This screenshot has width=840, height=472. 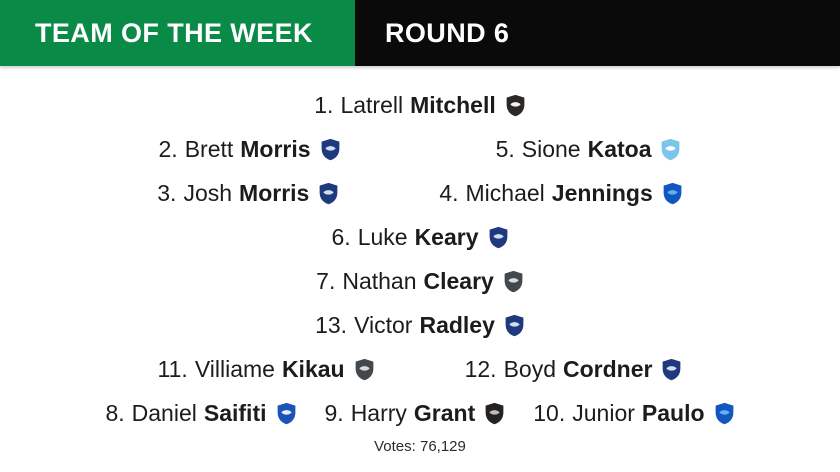 I want to click on player-last-name: Cordner, so click(x=608, y=368).